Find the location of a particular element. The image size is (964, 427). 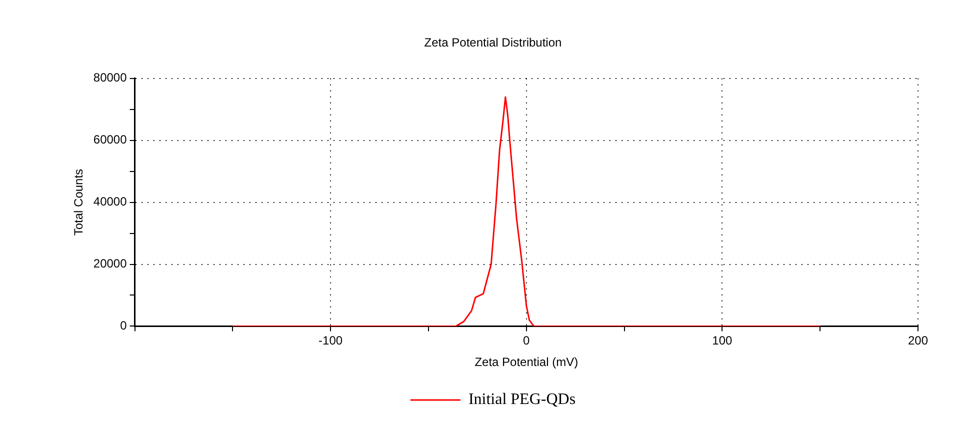

y-axis-title: Total Counts is located at coordinates (79, 202).